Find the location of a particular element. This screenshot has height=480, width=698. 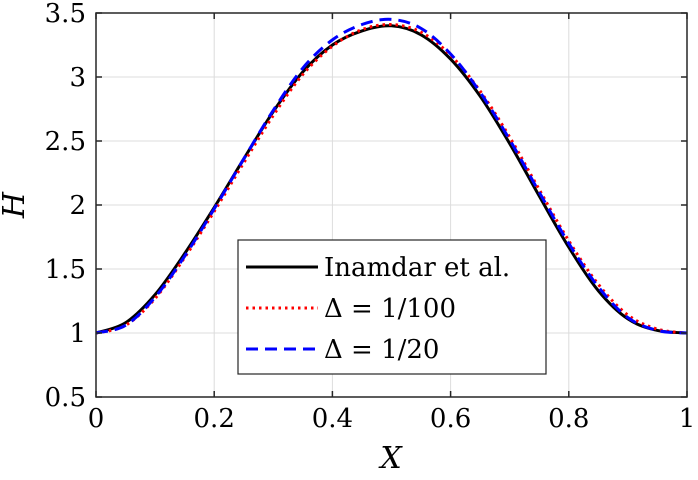

x-tick-labels: 0 0.2 0.4 0.6 0.8 1 is located at coordinates (392, 419).